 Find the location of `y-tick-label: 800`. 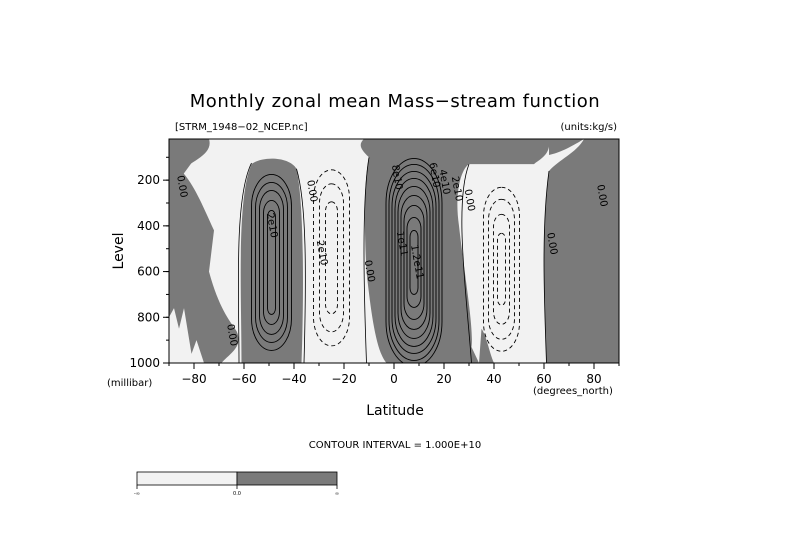

y-tick-label: 800 is located at coordinates (148, 317).